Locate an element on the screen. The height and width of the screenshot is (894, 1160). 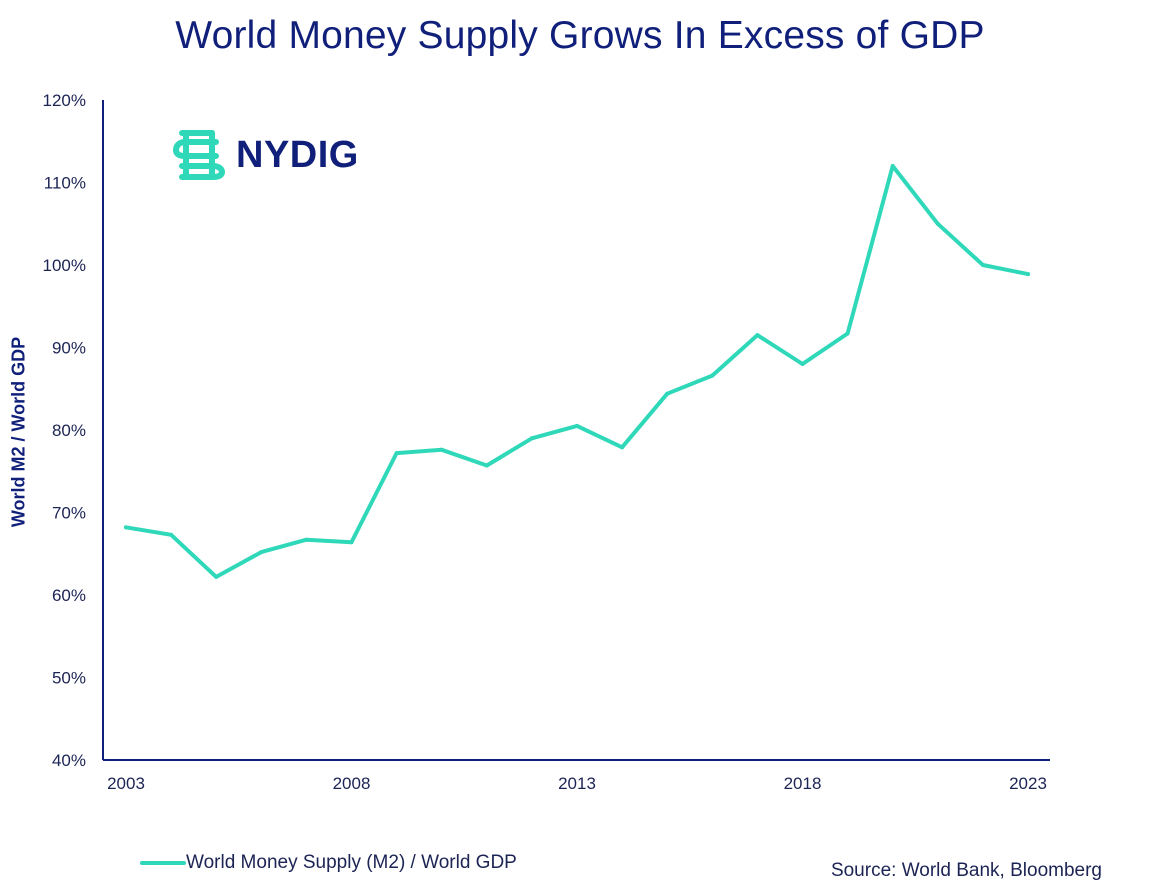
y-tick-label: 120% is located at coordinates (64, 100).